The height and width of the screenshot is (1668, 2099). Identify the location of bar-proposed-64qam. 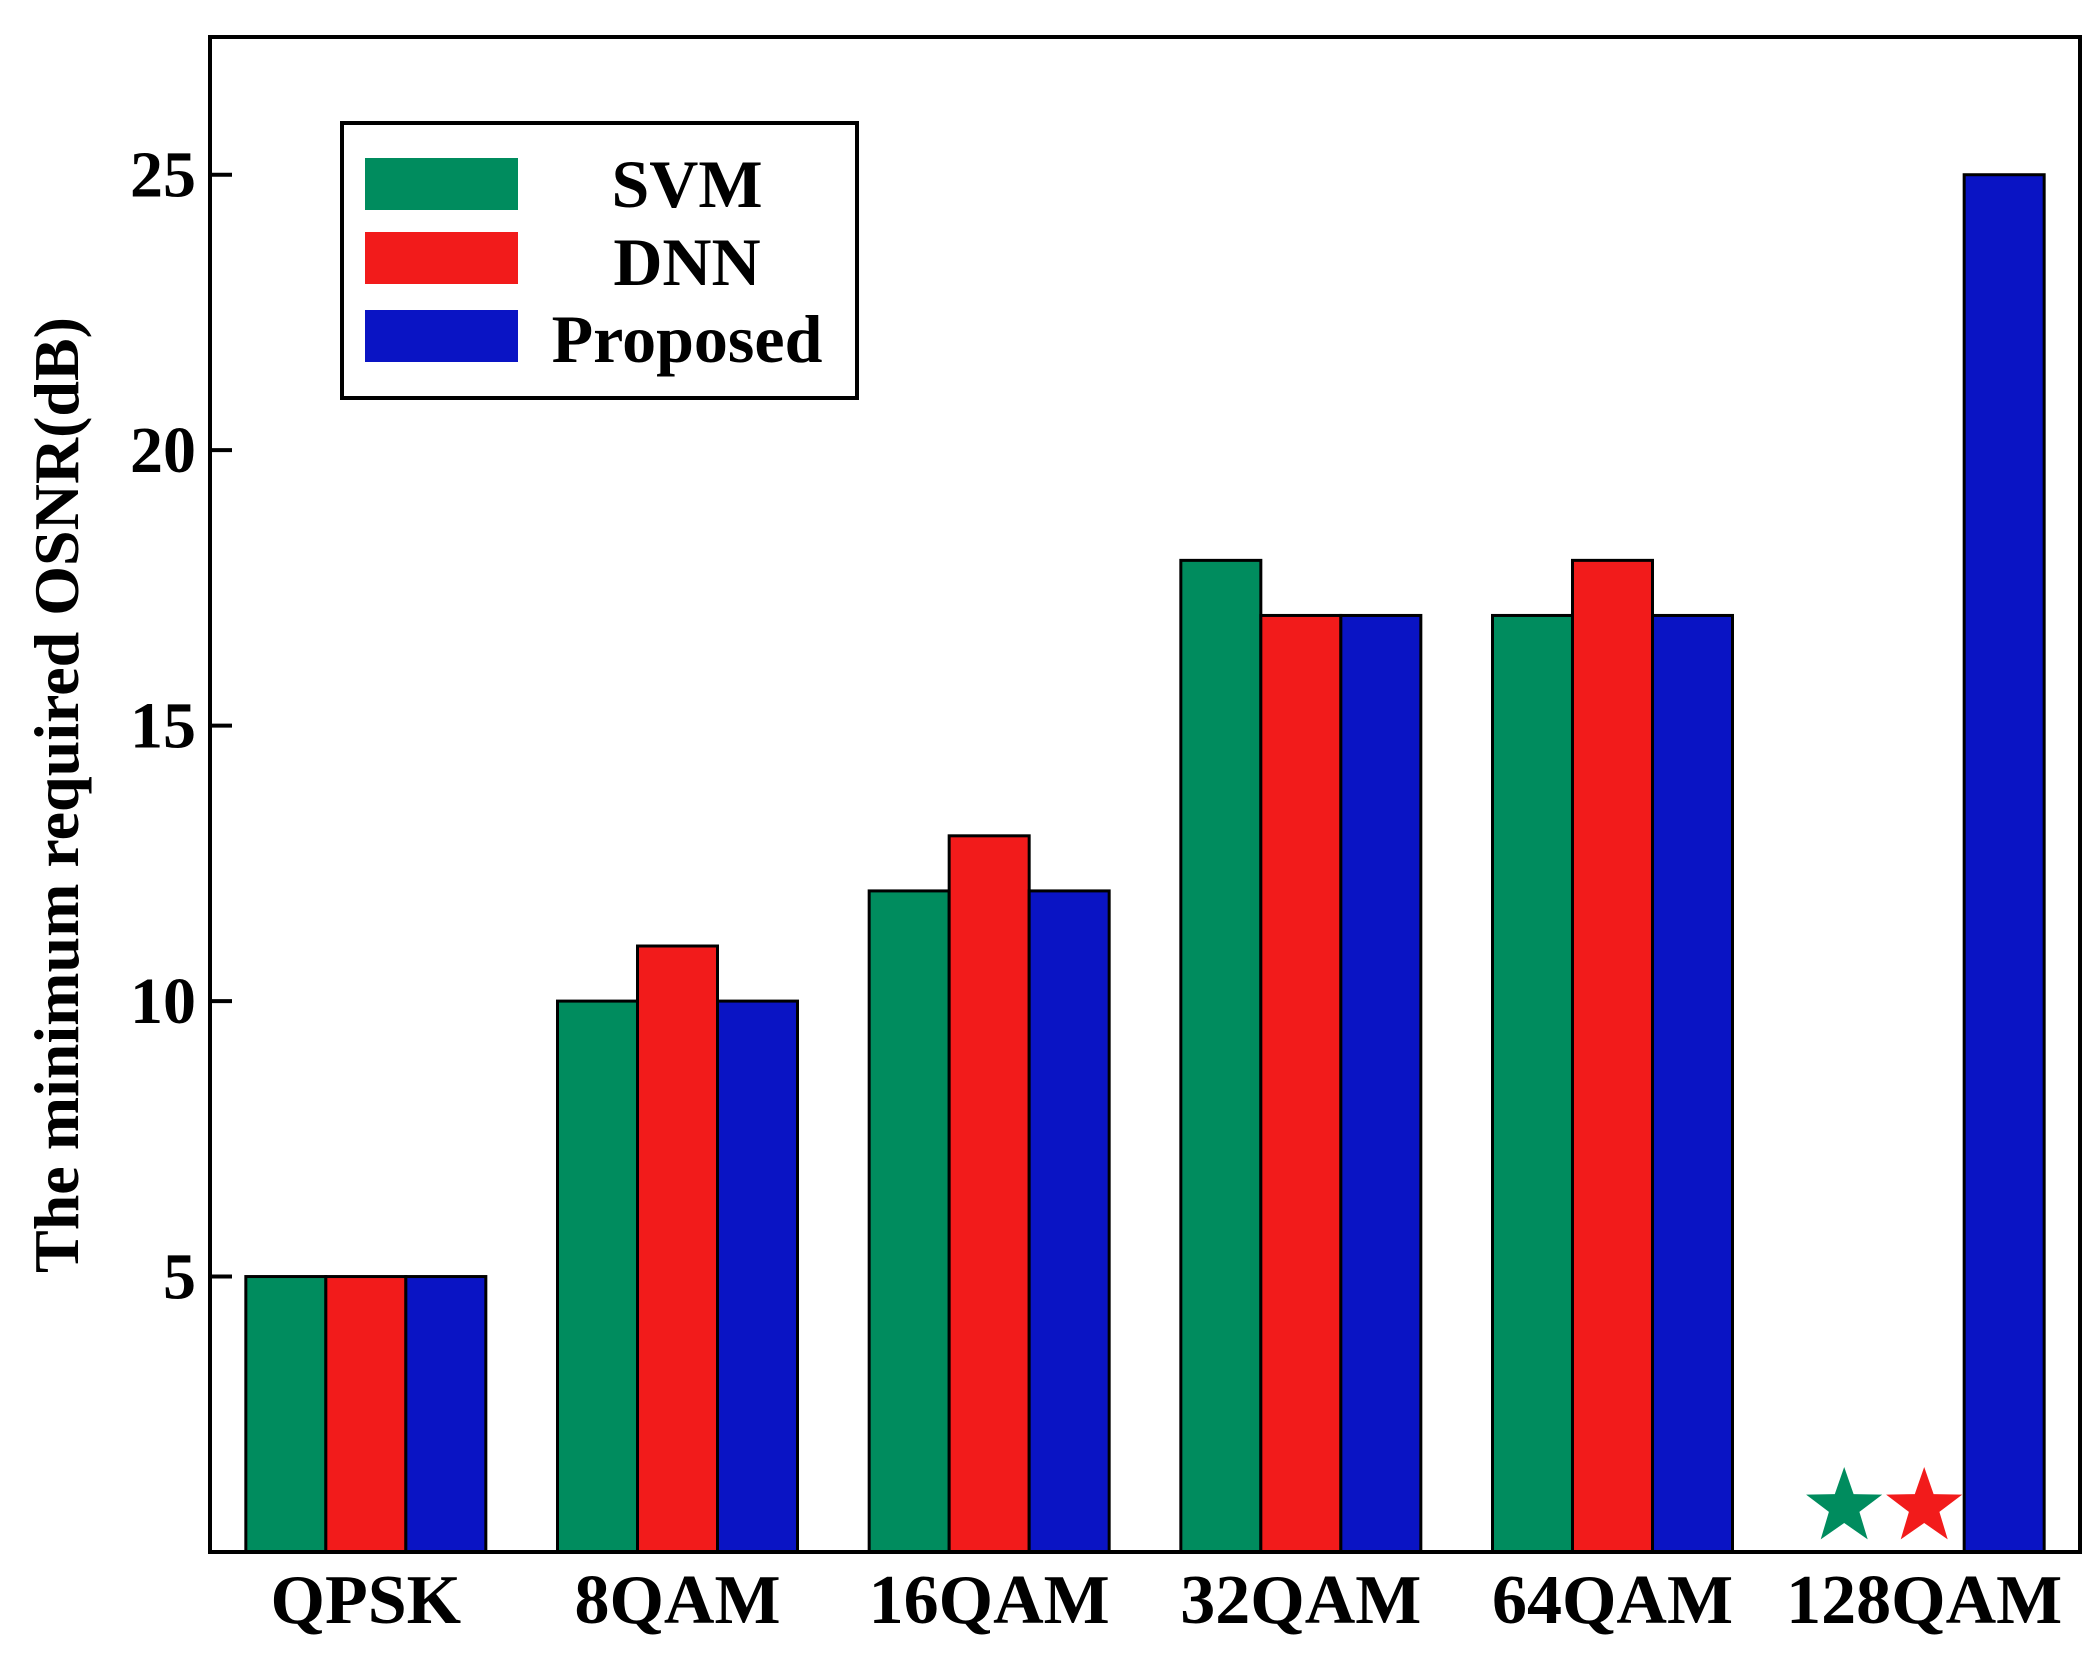
(1692, 1083).